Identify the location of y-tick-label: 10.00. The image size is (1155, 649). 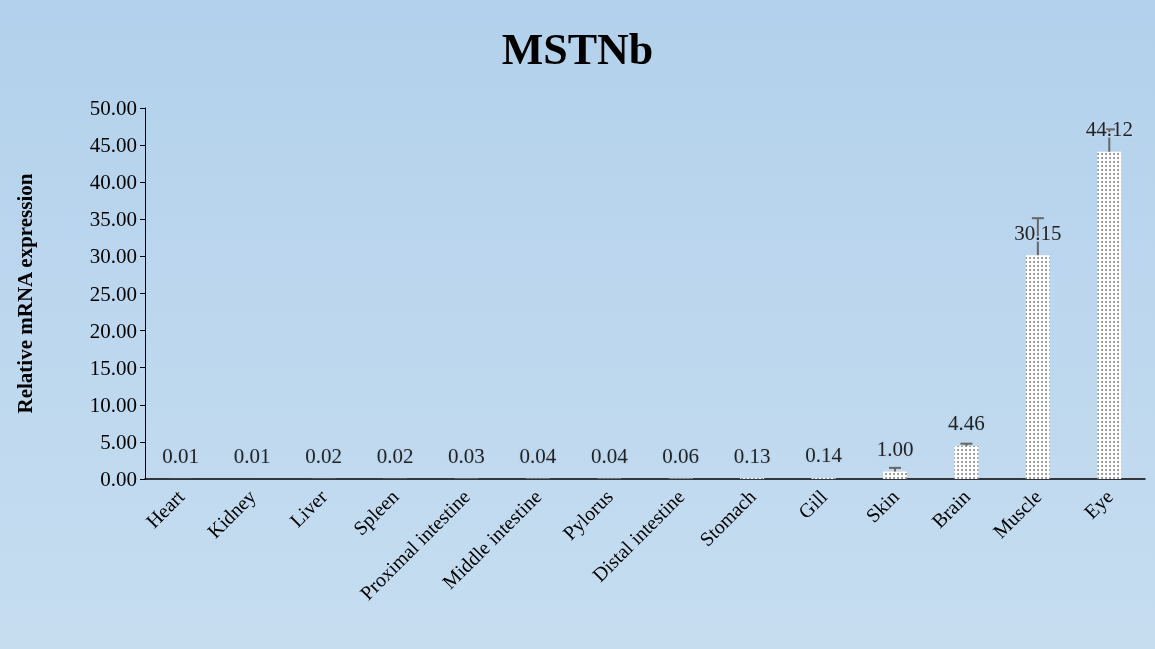
(113, 404).